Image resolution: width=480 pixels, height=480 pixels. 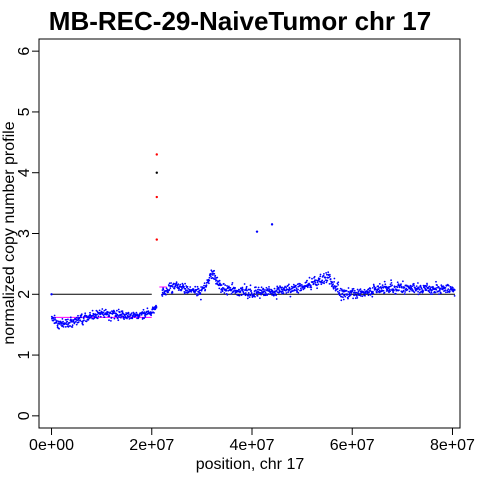 What do you see at coordinates (253, 299) in the screenshot?
I see `data-points` at bounding box center [253, 299].